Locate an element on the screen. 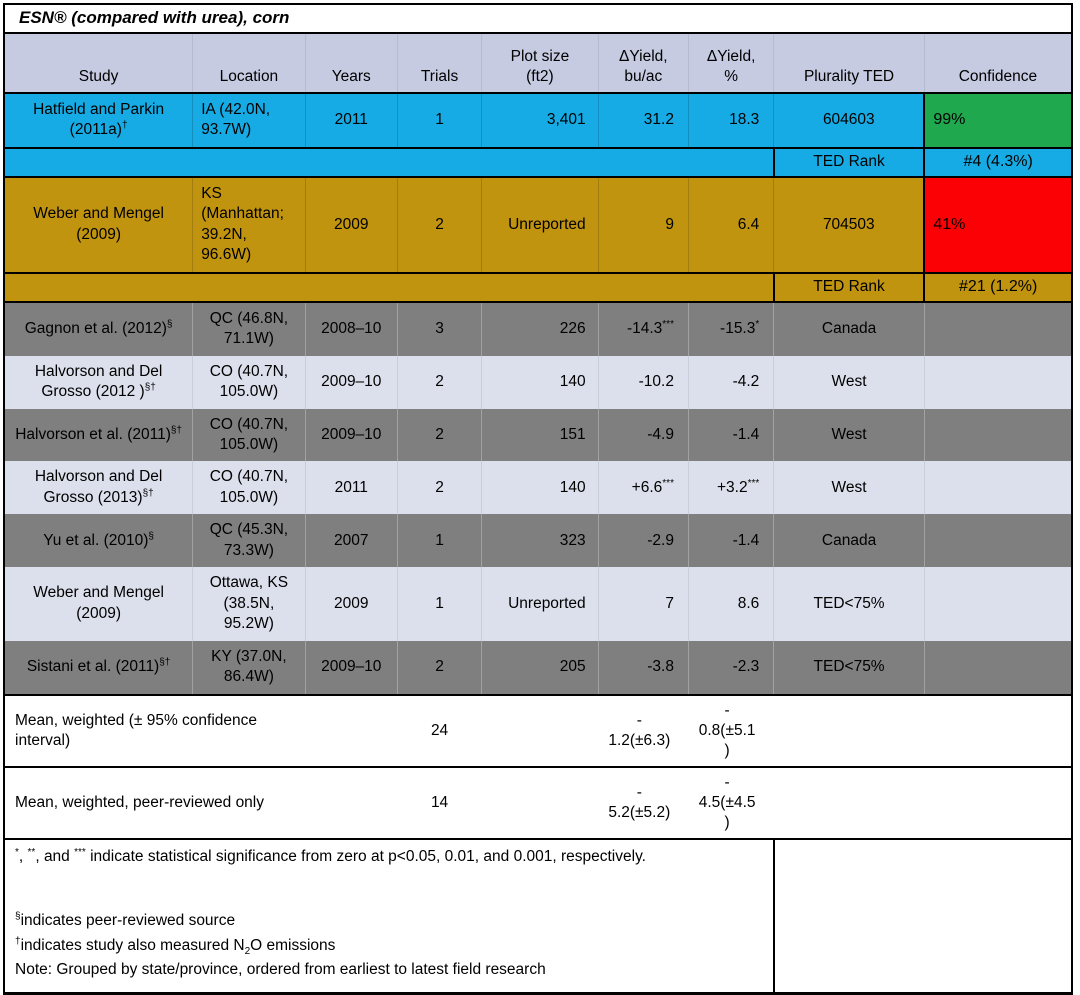  cell-study: Halvorson and Del Grosso (2012 )§† is located at coordinates (99, 382).